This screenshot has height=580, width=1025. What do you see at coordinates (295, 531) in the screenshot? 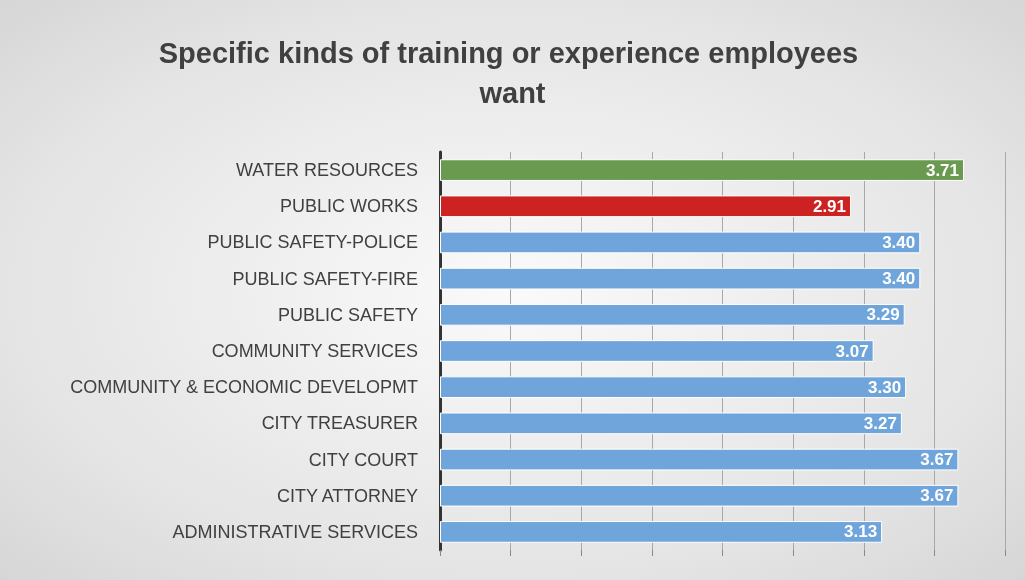
I see `y-tick-label: ADMINISTRATIVE SERVICES` at bounding box center [295, 531].